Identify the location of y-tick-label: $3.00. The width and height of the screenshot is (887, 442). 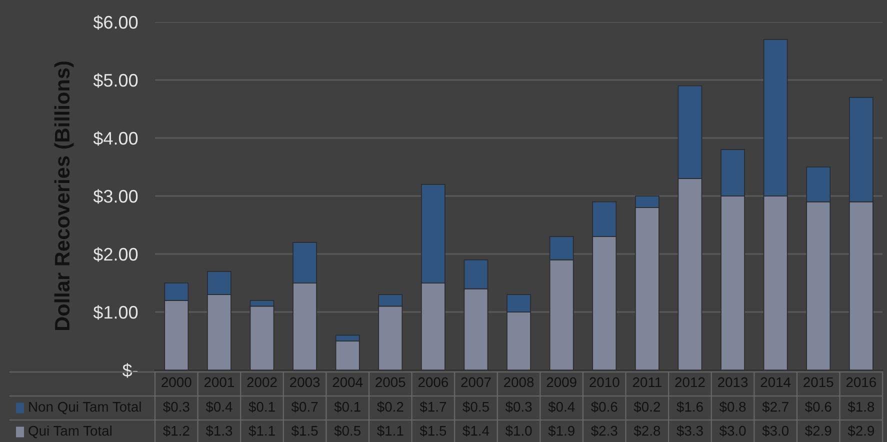
(115, 196).